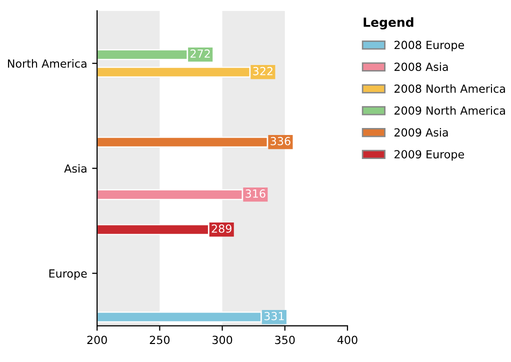  I want to click on x-tick-label: 250, so click(160, 340).